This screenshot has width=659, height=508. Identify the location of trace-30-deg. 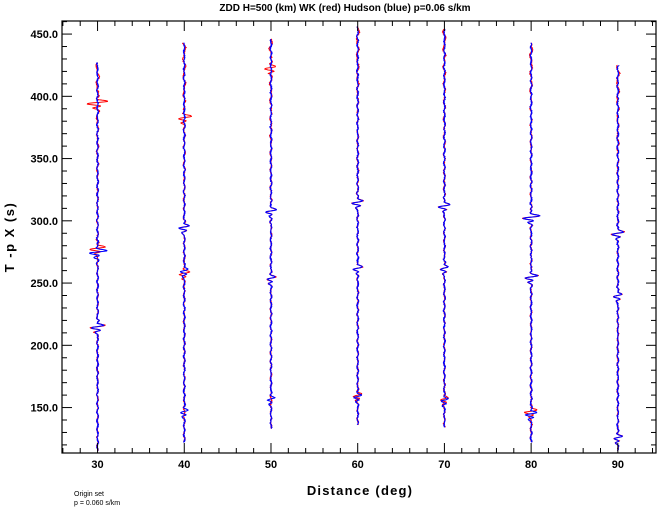
(97, 257).